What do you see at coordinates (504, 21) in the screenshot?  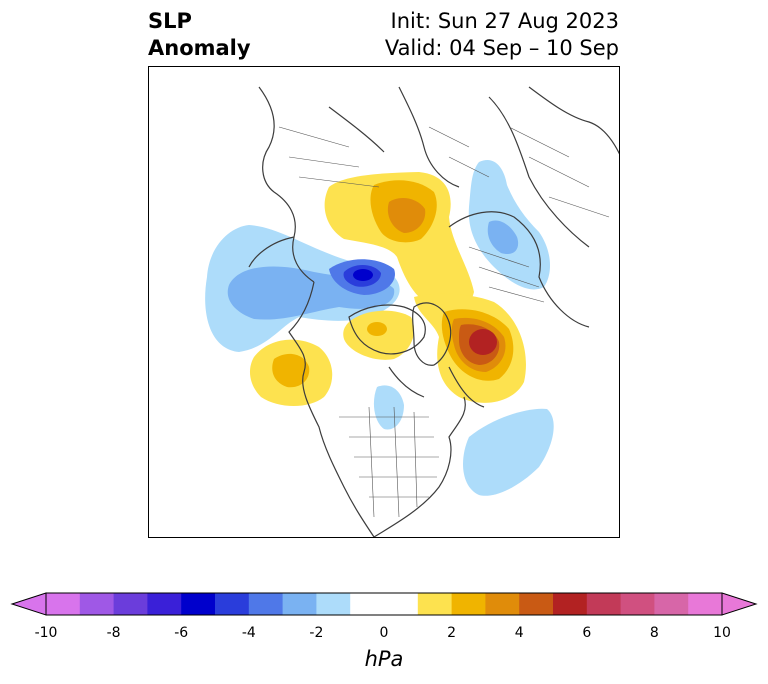 I see `init-date: Init: Sun 27 Aug 2023` at bounding box center [504, 21].